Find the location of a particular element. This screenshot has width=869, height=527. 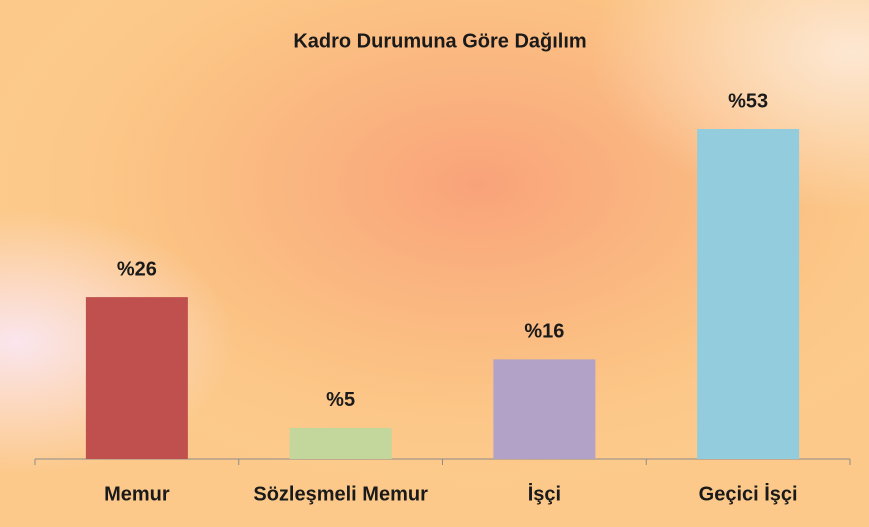

x-tick-label: Geçici İşçi is located at coordinates (748, 493).